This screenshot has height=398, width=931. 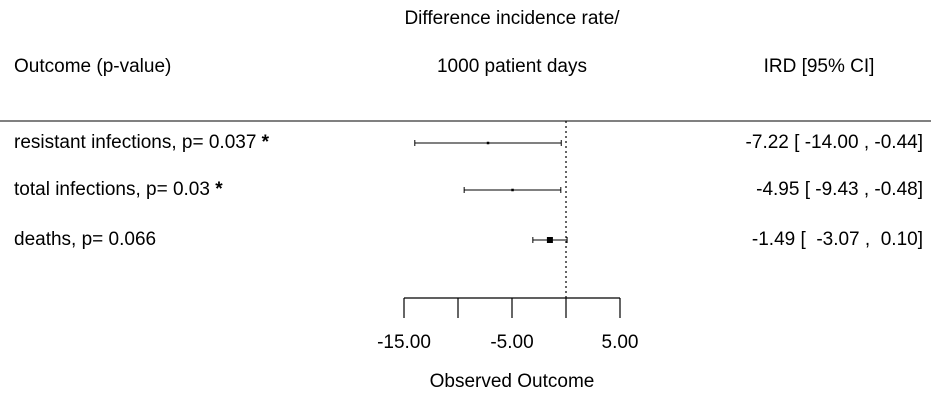 I want to click on ci-column-header: IRD [95% CI], so click(x=819, y=66).